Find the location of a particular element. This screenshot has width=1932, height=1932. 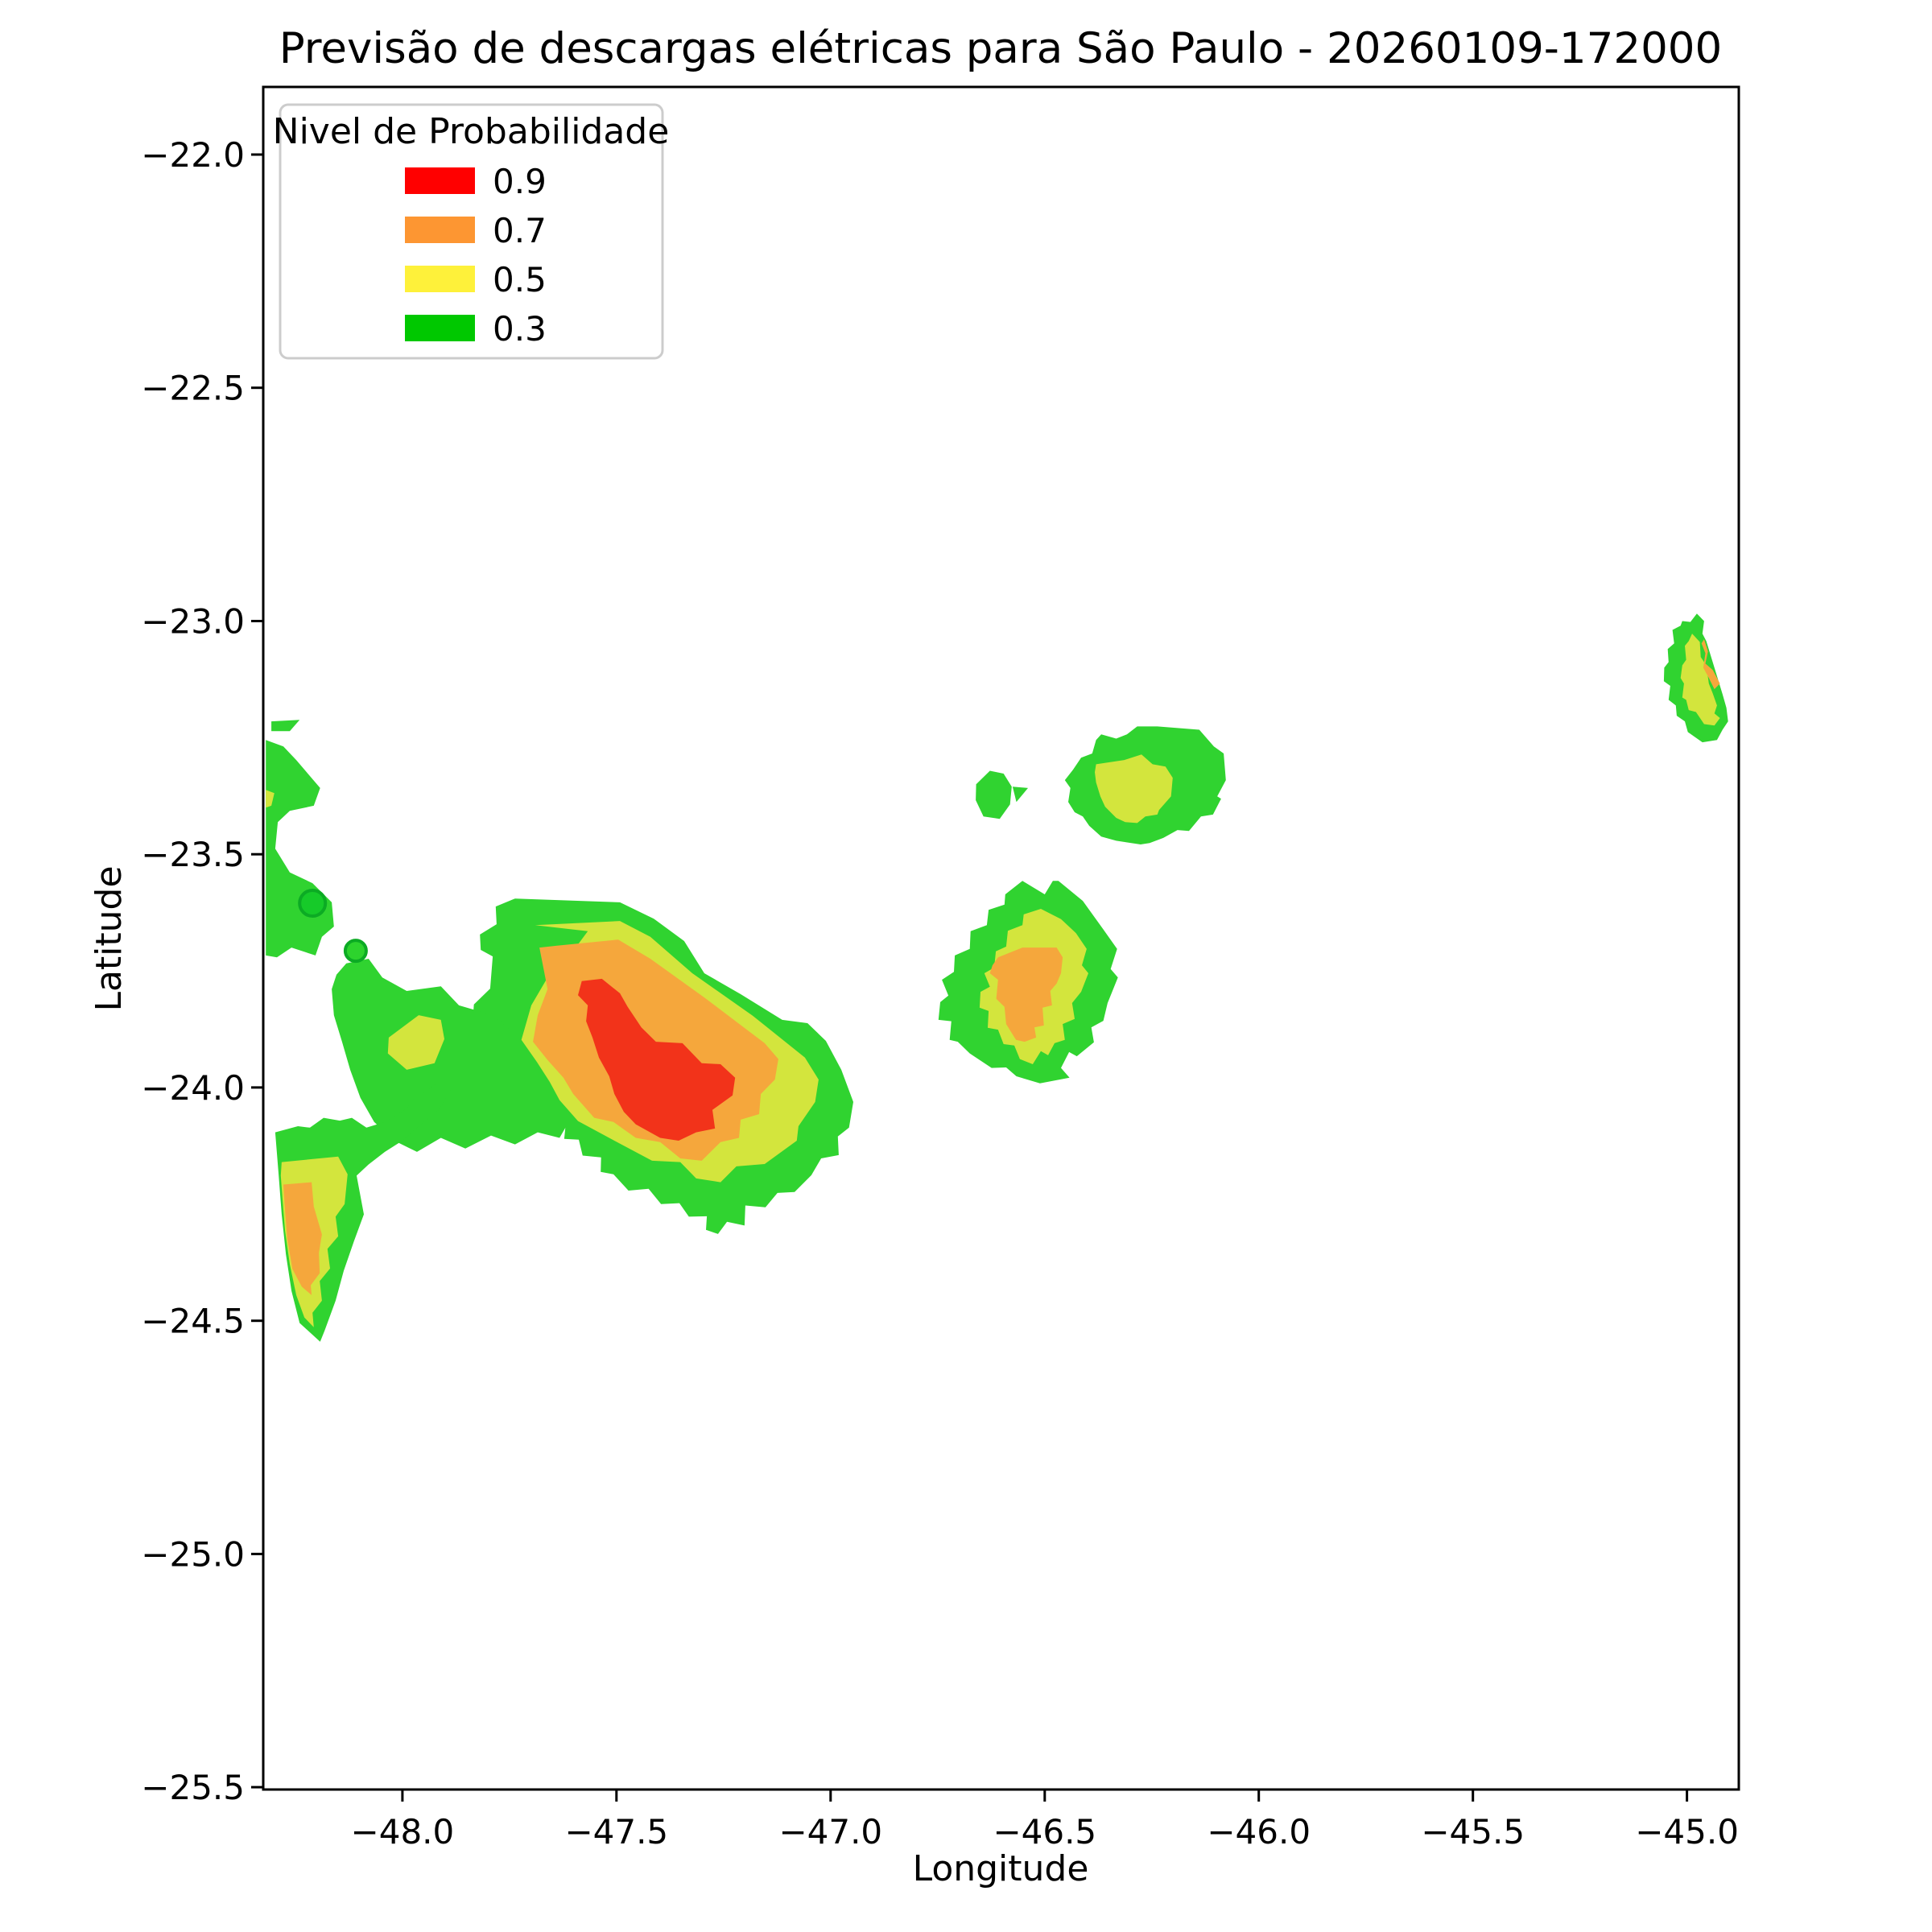

contour-region-main-storm-red is located at coordinates (657, 1059).